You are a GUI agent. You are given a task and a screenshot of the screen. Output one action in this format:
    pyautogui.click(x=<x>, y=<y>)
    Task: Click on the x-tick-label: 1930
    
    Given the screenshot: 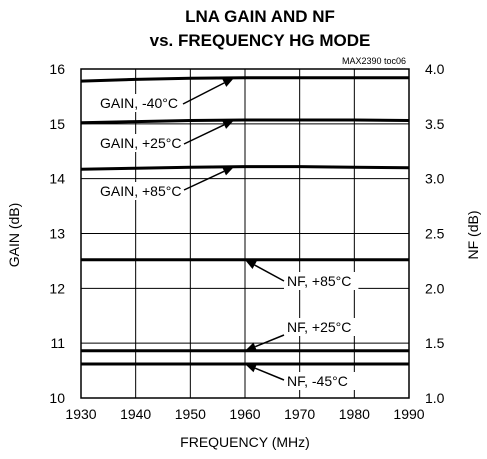 What is the action you would take?
    pyautogui.click(x=80, y=414)
    